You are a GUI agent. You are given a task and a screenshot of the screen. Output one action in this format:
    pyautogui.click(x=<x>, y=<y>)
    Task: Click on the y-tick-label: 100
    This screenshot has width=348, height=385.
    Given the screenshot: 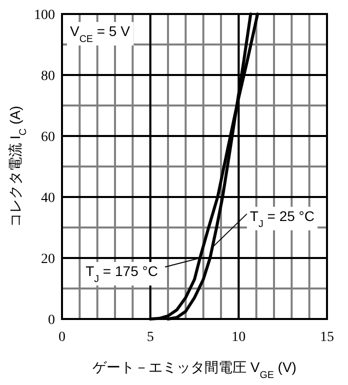 What is the action you would take?
    pyautogui.click(x=44, y=15)
    